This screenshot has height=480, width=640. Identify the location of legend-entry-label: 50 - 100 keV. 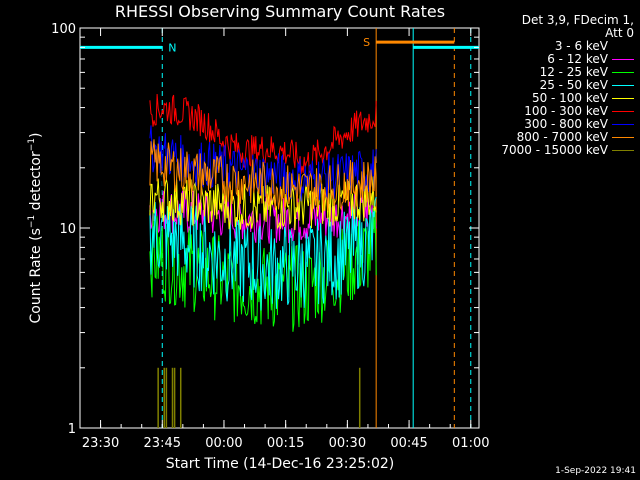
(569, 98).